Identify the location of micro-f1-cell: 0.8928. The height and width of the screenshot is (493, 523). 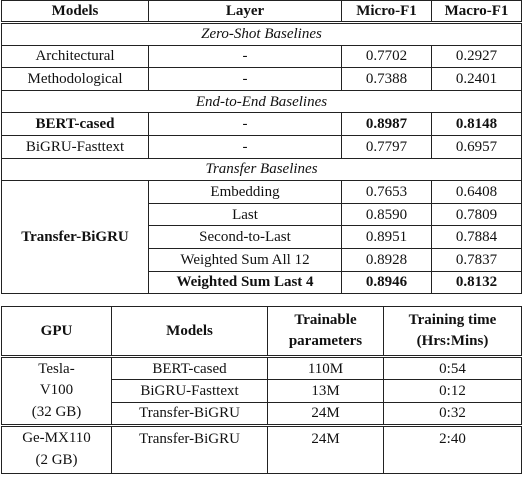
(386, 259).